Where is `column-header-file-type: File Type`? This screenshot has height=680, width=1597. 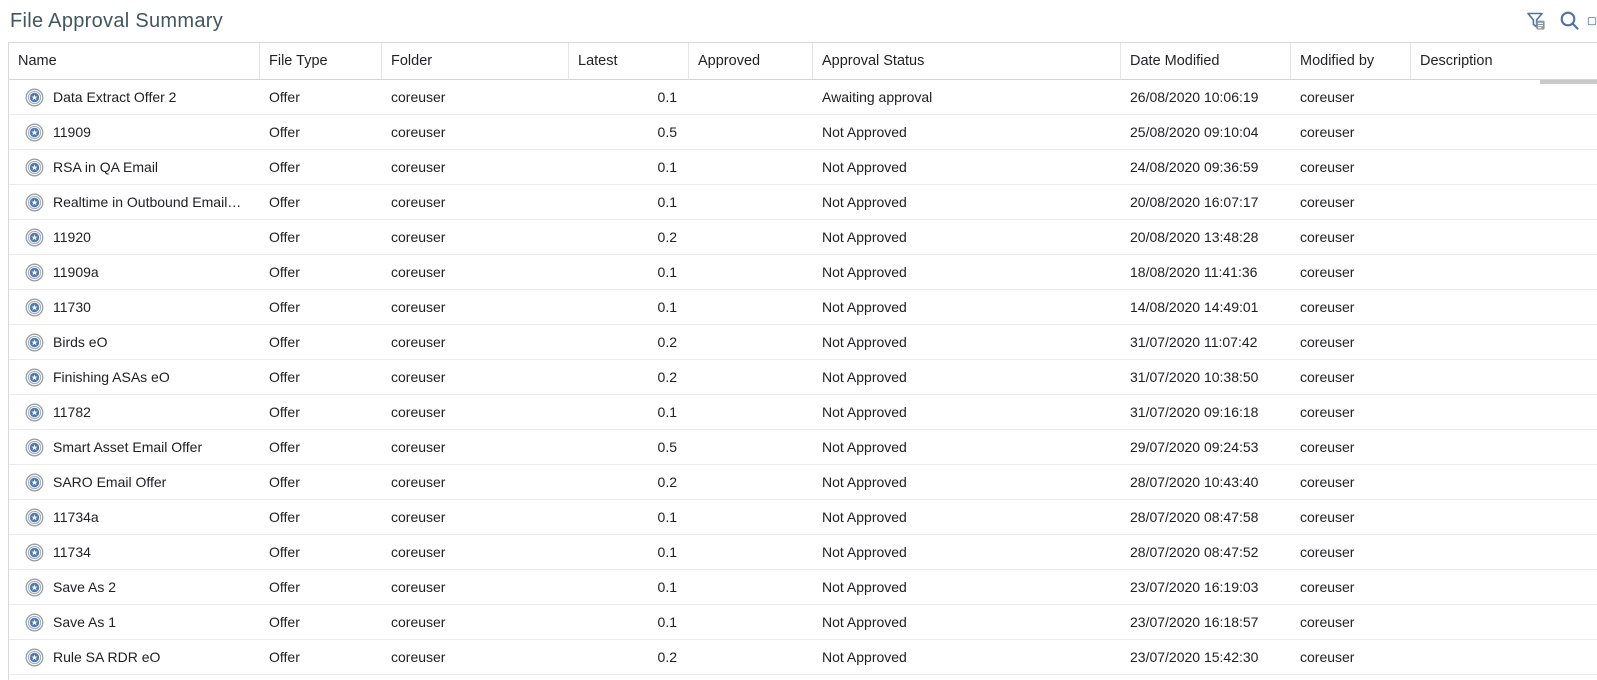 column-header-file-type: File Type is located at coordinates (321, 61).